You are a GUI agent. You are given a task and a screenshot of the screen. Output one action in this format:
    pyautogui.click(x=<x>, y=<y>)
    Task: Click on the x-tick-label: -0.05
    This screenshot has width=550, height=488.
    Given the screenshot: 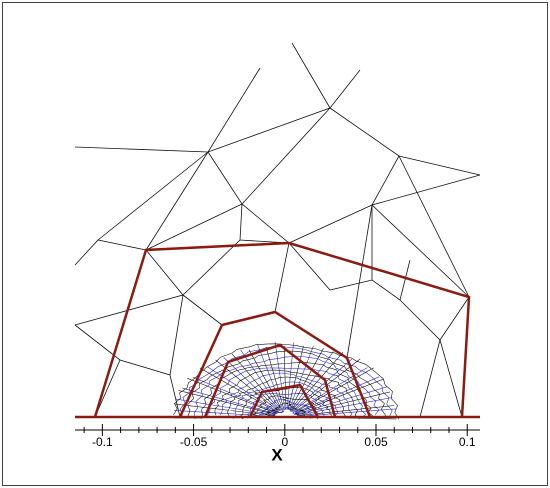 What is the action you would take?
    pyautogui.click(x=194, y=442)
    